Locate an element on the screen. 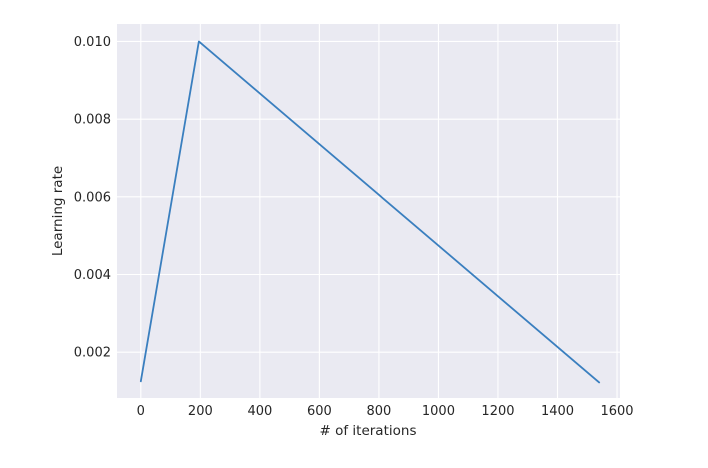 This screenshot has width=708, height=468. x-axis-label: # of iterations is located at coordinates (368, 431).